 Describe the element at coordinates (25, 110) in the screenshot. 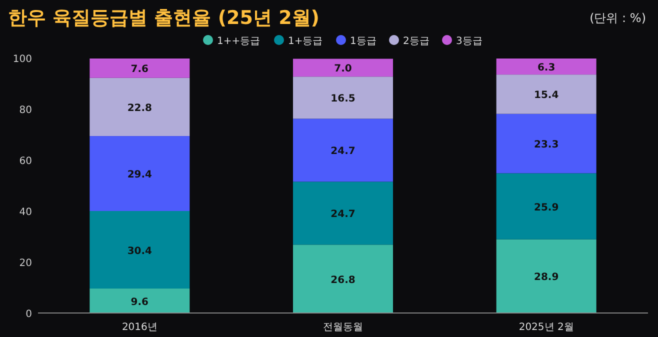

I see `y-tick-label: 80` at that location.